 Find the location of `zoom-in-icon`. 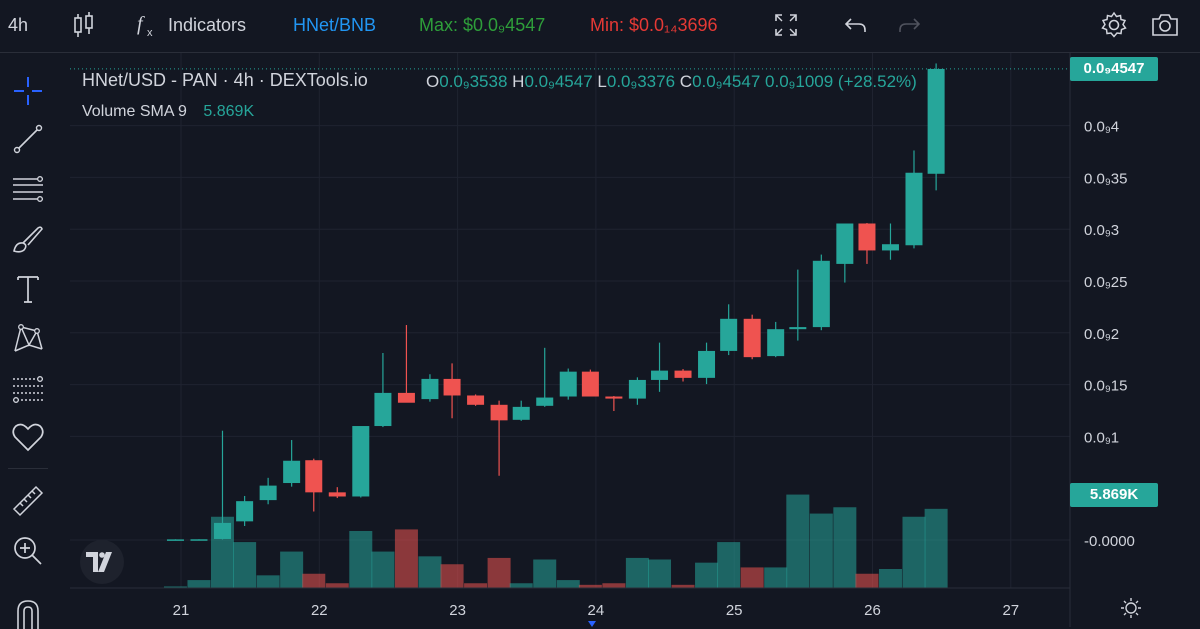

zoom-in-icon is located at coordinates (28, 551).